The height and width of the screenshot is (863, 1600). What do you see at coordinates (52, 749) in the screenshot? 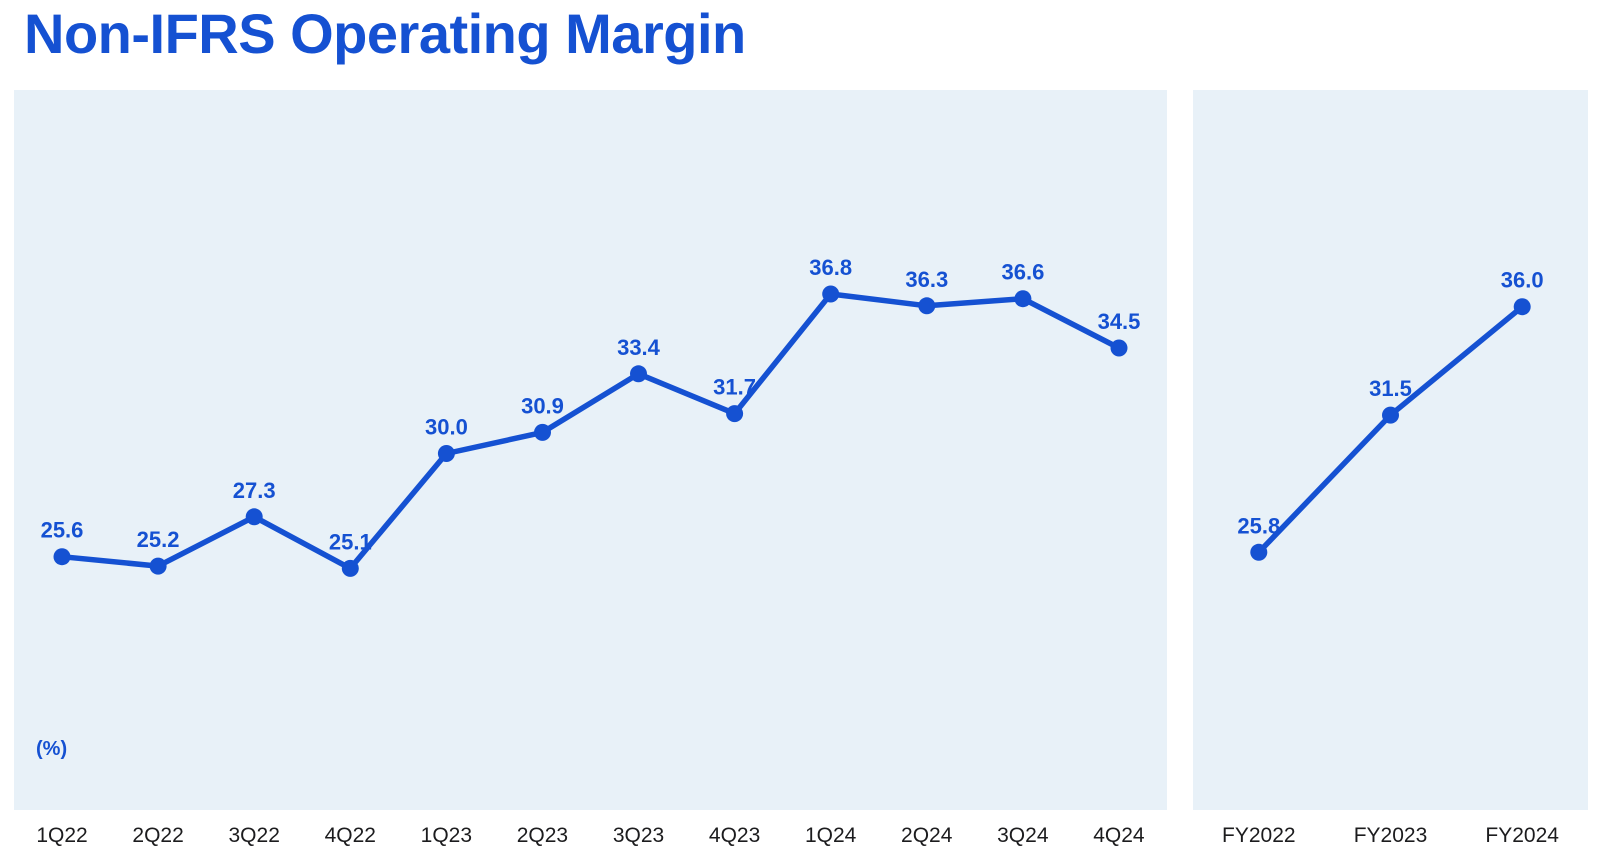
I see `unit-label: (%)` at bounding box center [52, 749].